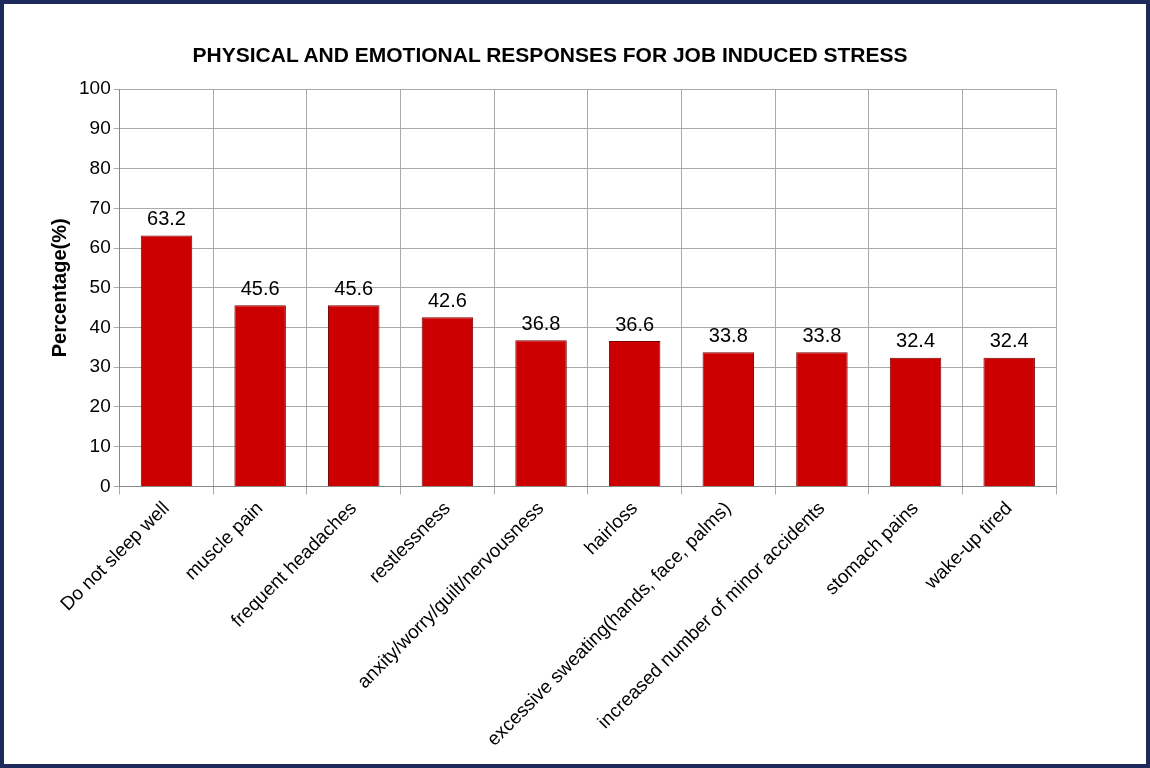 This screenshot has height=768, width=1150. I want to click on y-tick-label: 80, so click(100, 167).